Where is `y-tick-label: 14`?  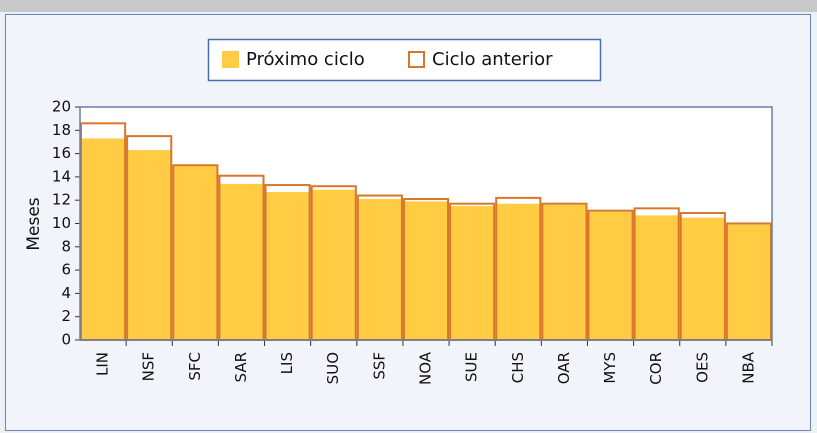
y-tick-label: 14 is located at coordinates (61, 176).